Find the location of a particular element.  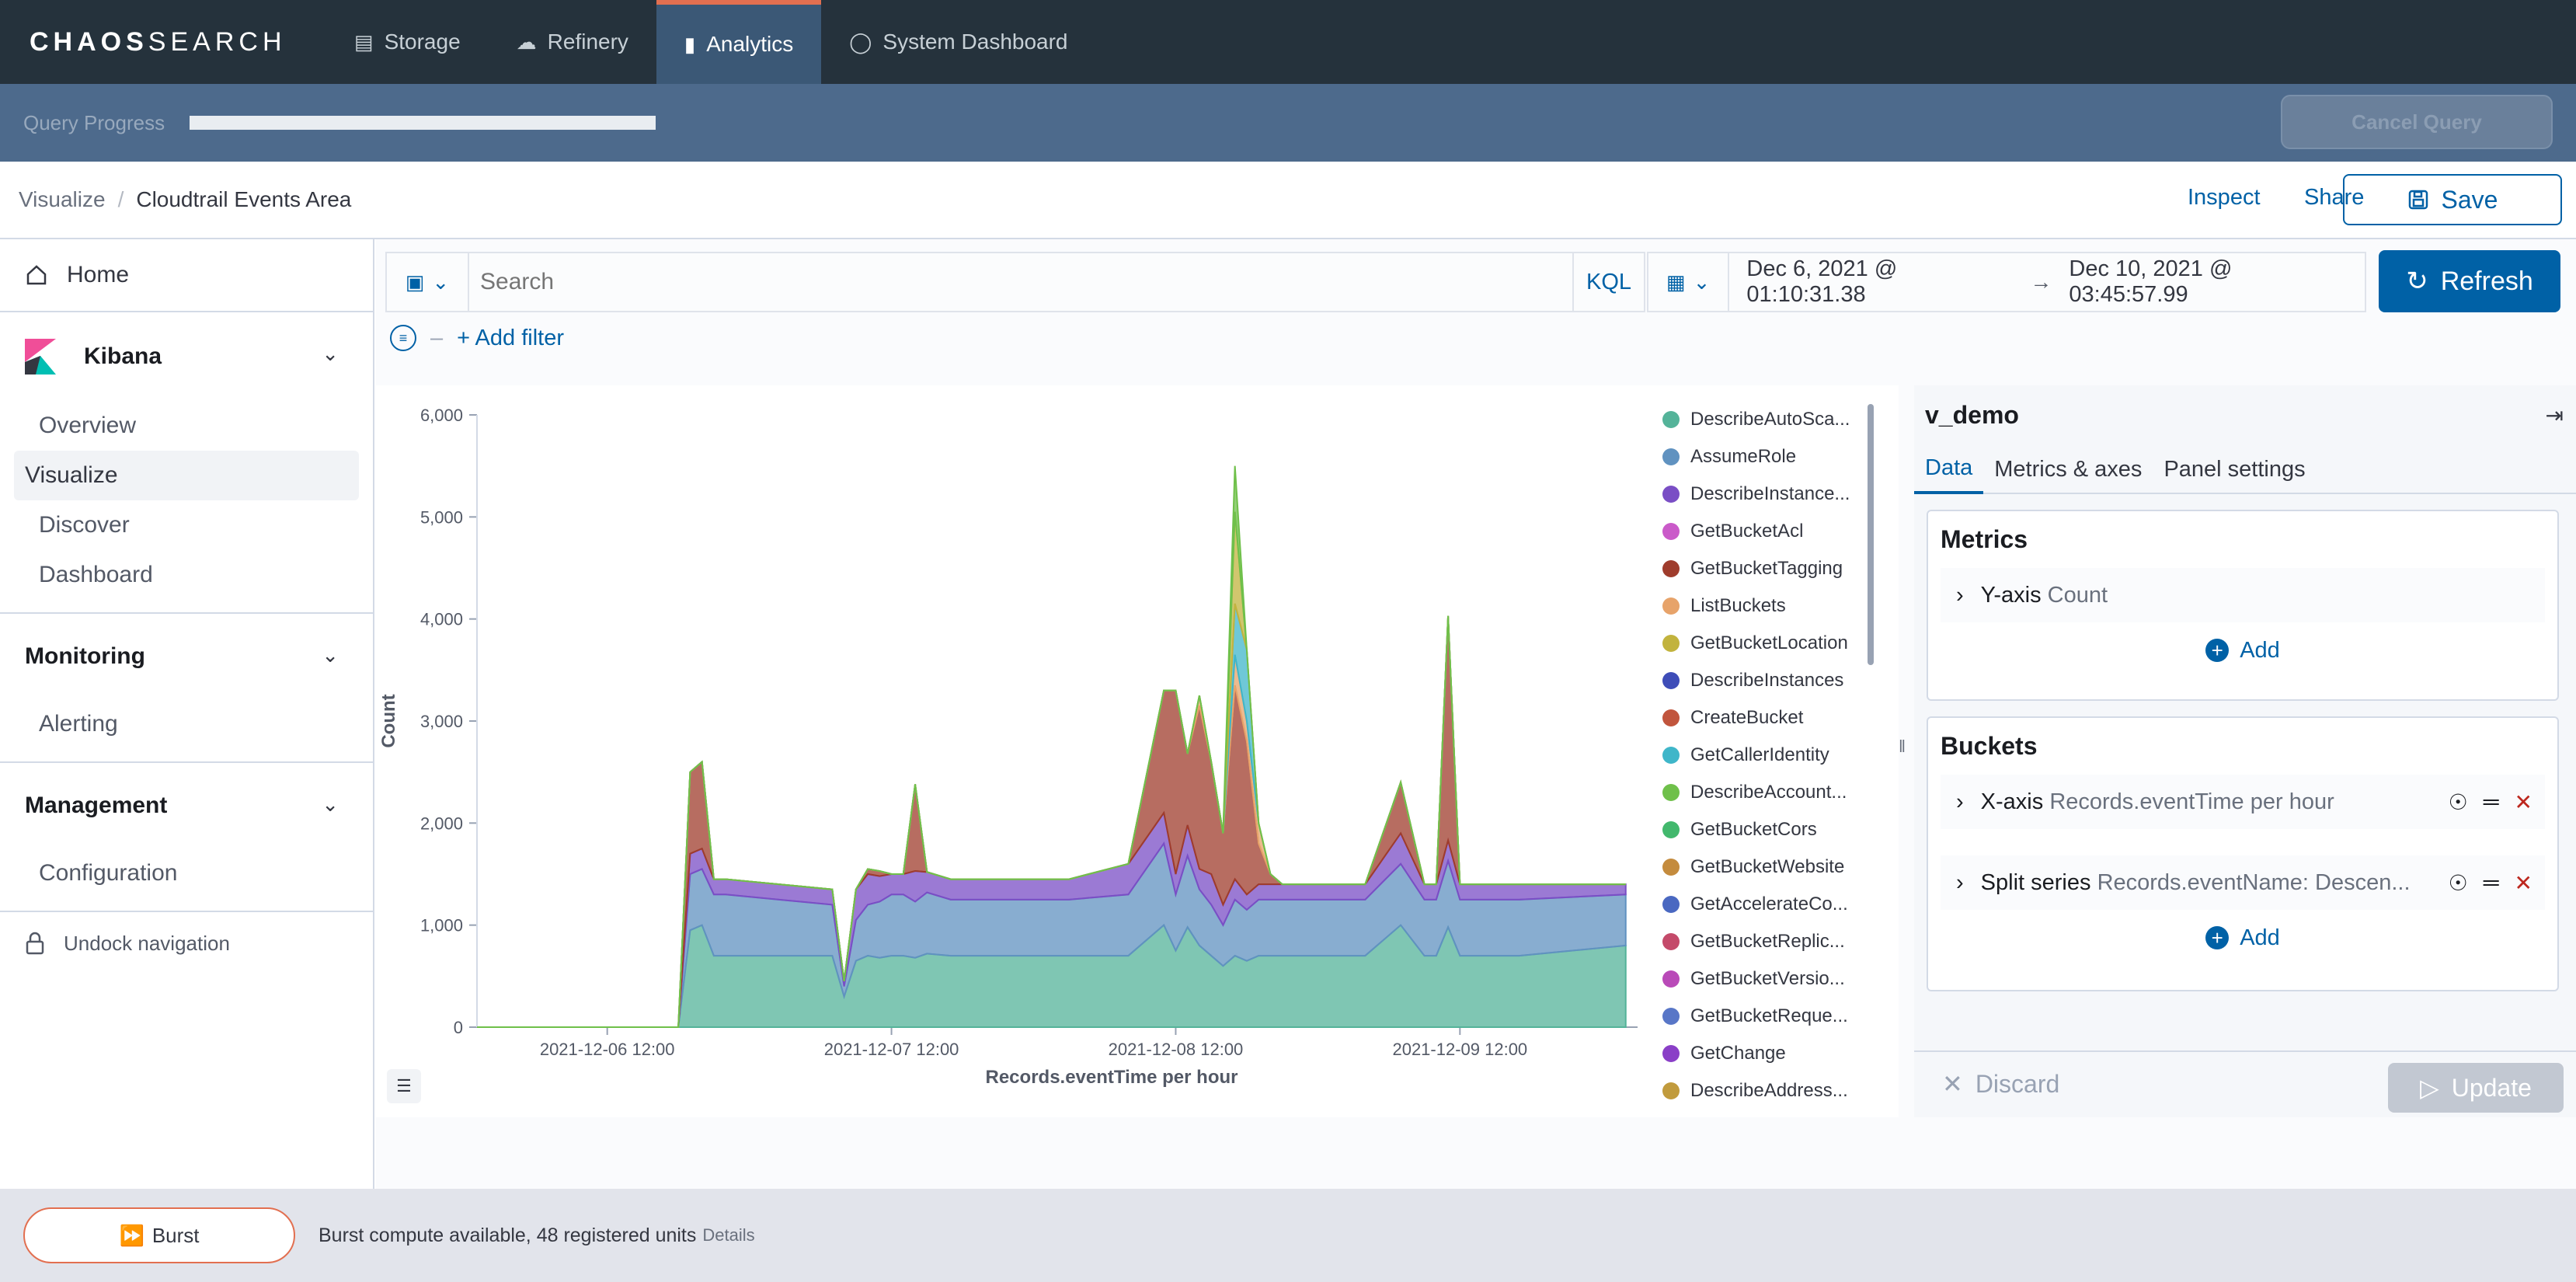

tab-refinery: ☁ Refinery is located at coordinates (572, 42).